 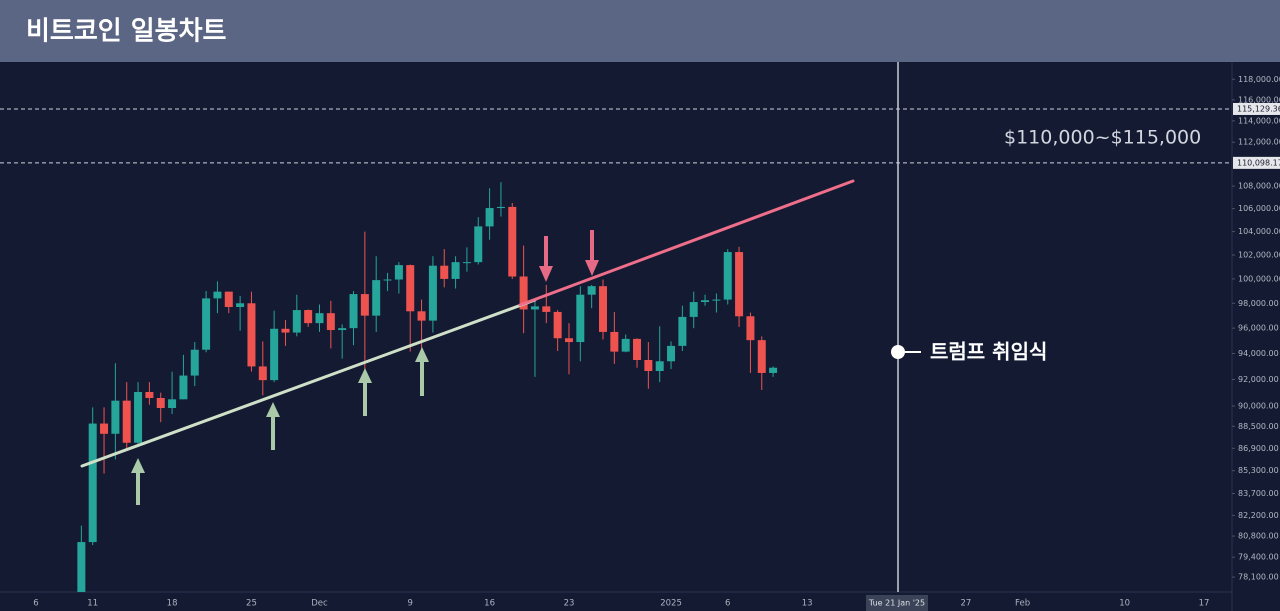 I want to click on y-tick-label: 94,000.00, so click(x=1258, y=353).